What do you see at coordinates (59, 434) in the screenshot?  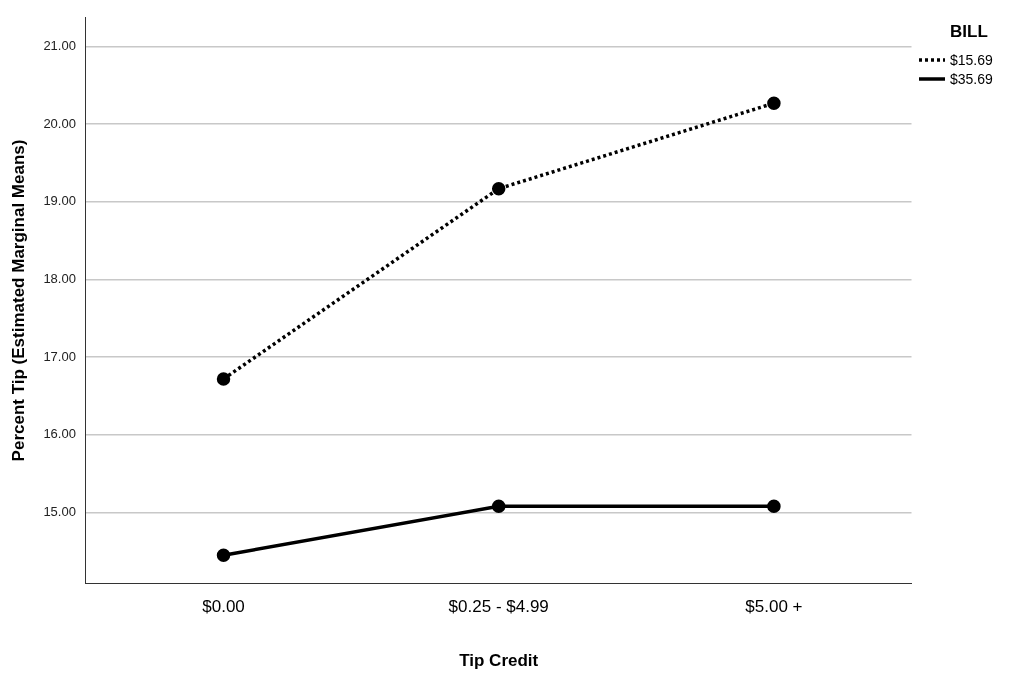 I see `y-tick-label: 16.00` at bounding box center [59, 434].